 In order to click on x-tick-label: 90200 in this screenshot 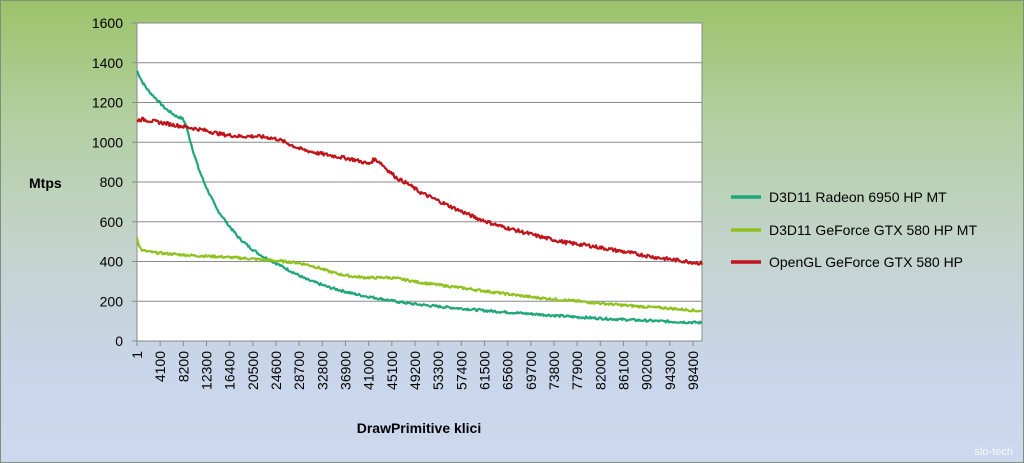, I will do `click(647, 370)`.